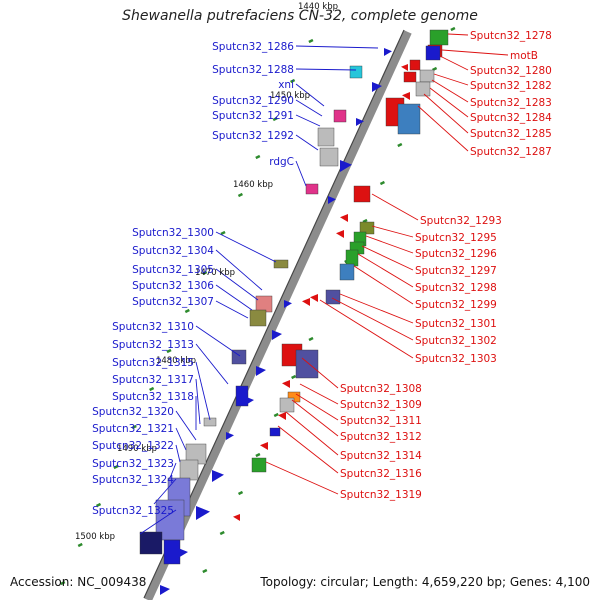 The width and height of the screenshot is (600, 600). What do you see at coordinates (511, 86) in the screenshot?
I see `gene-label-right: Sputcn32_1282` at bounding box center [511, 86].